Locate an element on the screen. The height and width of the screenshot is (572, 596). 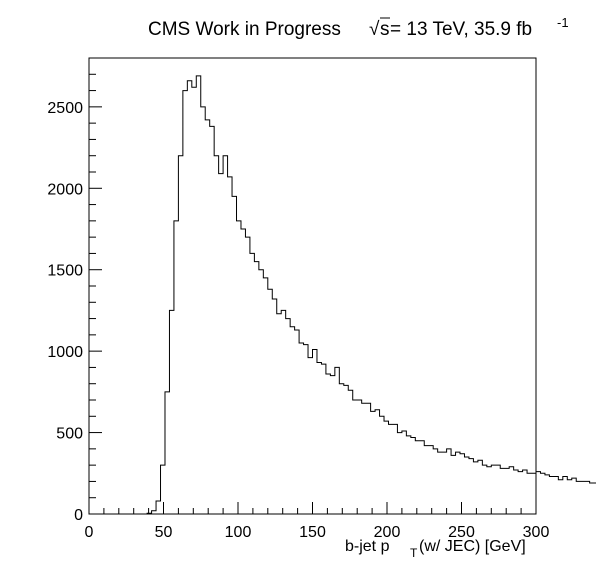
x-tick-label: 250 is located at coordinates (461, 532).